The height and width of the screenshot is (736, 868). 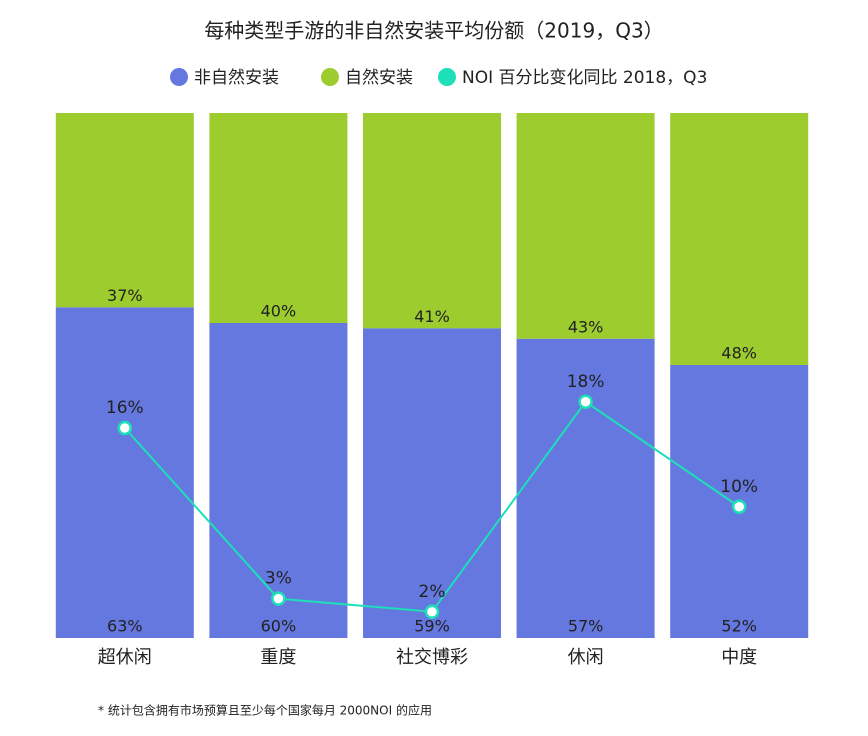 What do you see at coordinates (739, 657) in the screenshot?
I see `x-tick-label: 中度` at bounding box center [739, 657].